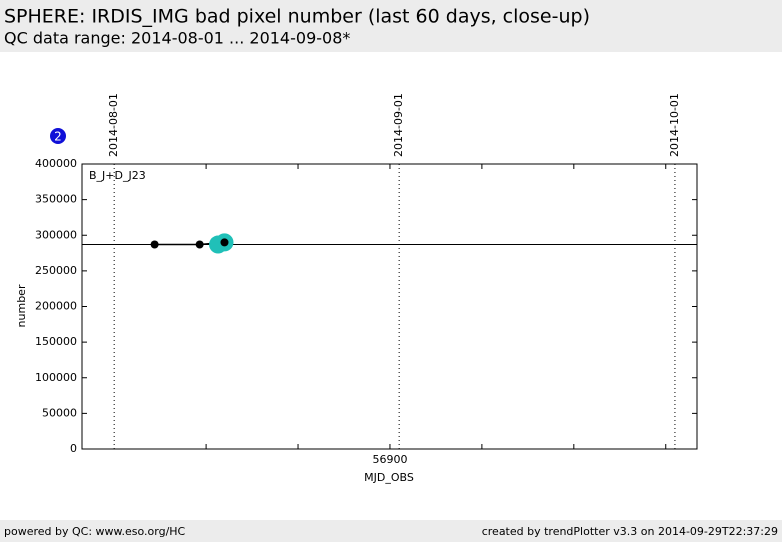 This screenshot has height=546, width=782. I want to click on date-label: 2014-10-01, so click(674, 125).